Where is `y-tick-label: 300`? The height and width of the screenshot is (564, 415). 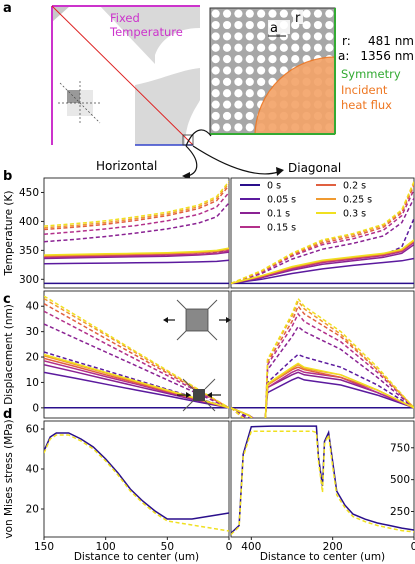 y-tick-label: 300 is located at coordinates (29, 280).